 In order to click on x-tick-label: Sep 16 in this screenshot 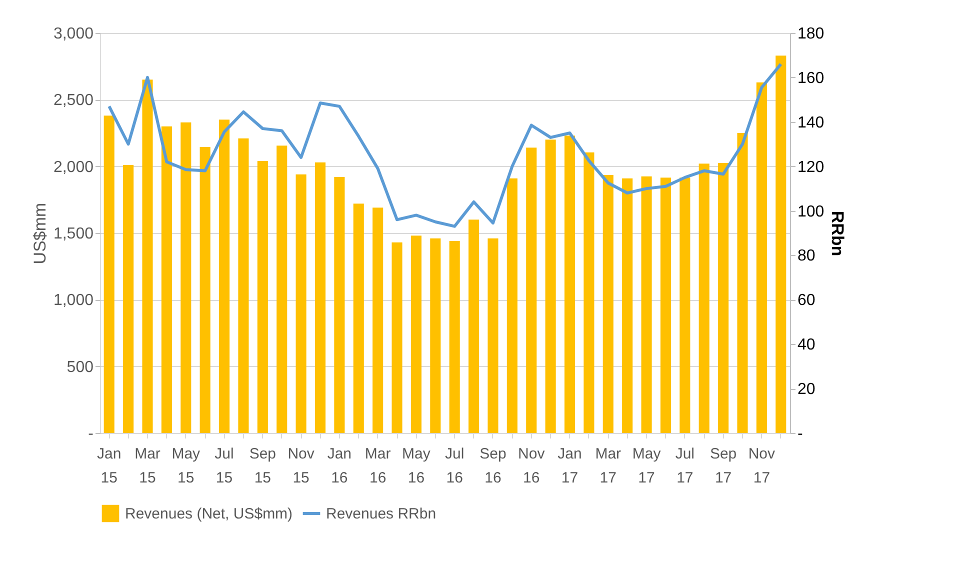, I will do `click(493, 466)`.